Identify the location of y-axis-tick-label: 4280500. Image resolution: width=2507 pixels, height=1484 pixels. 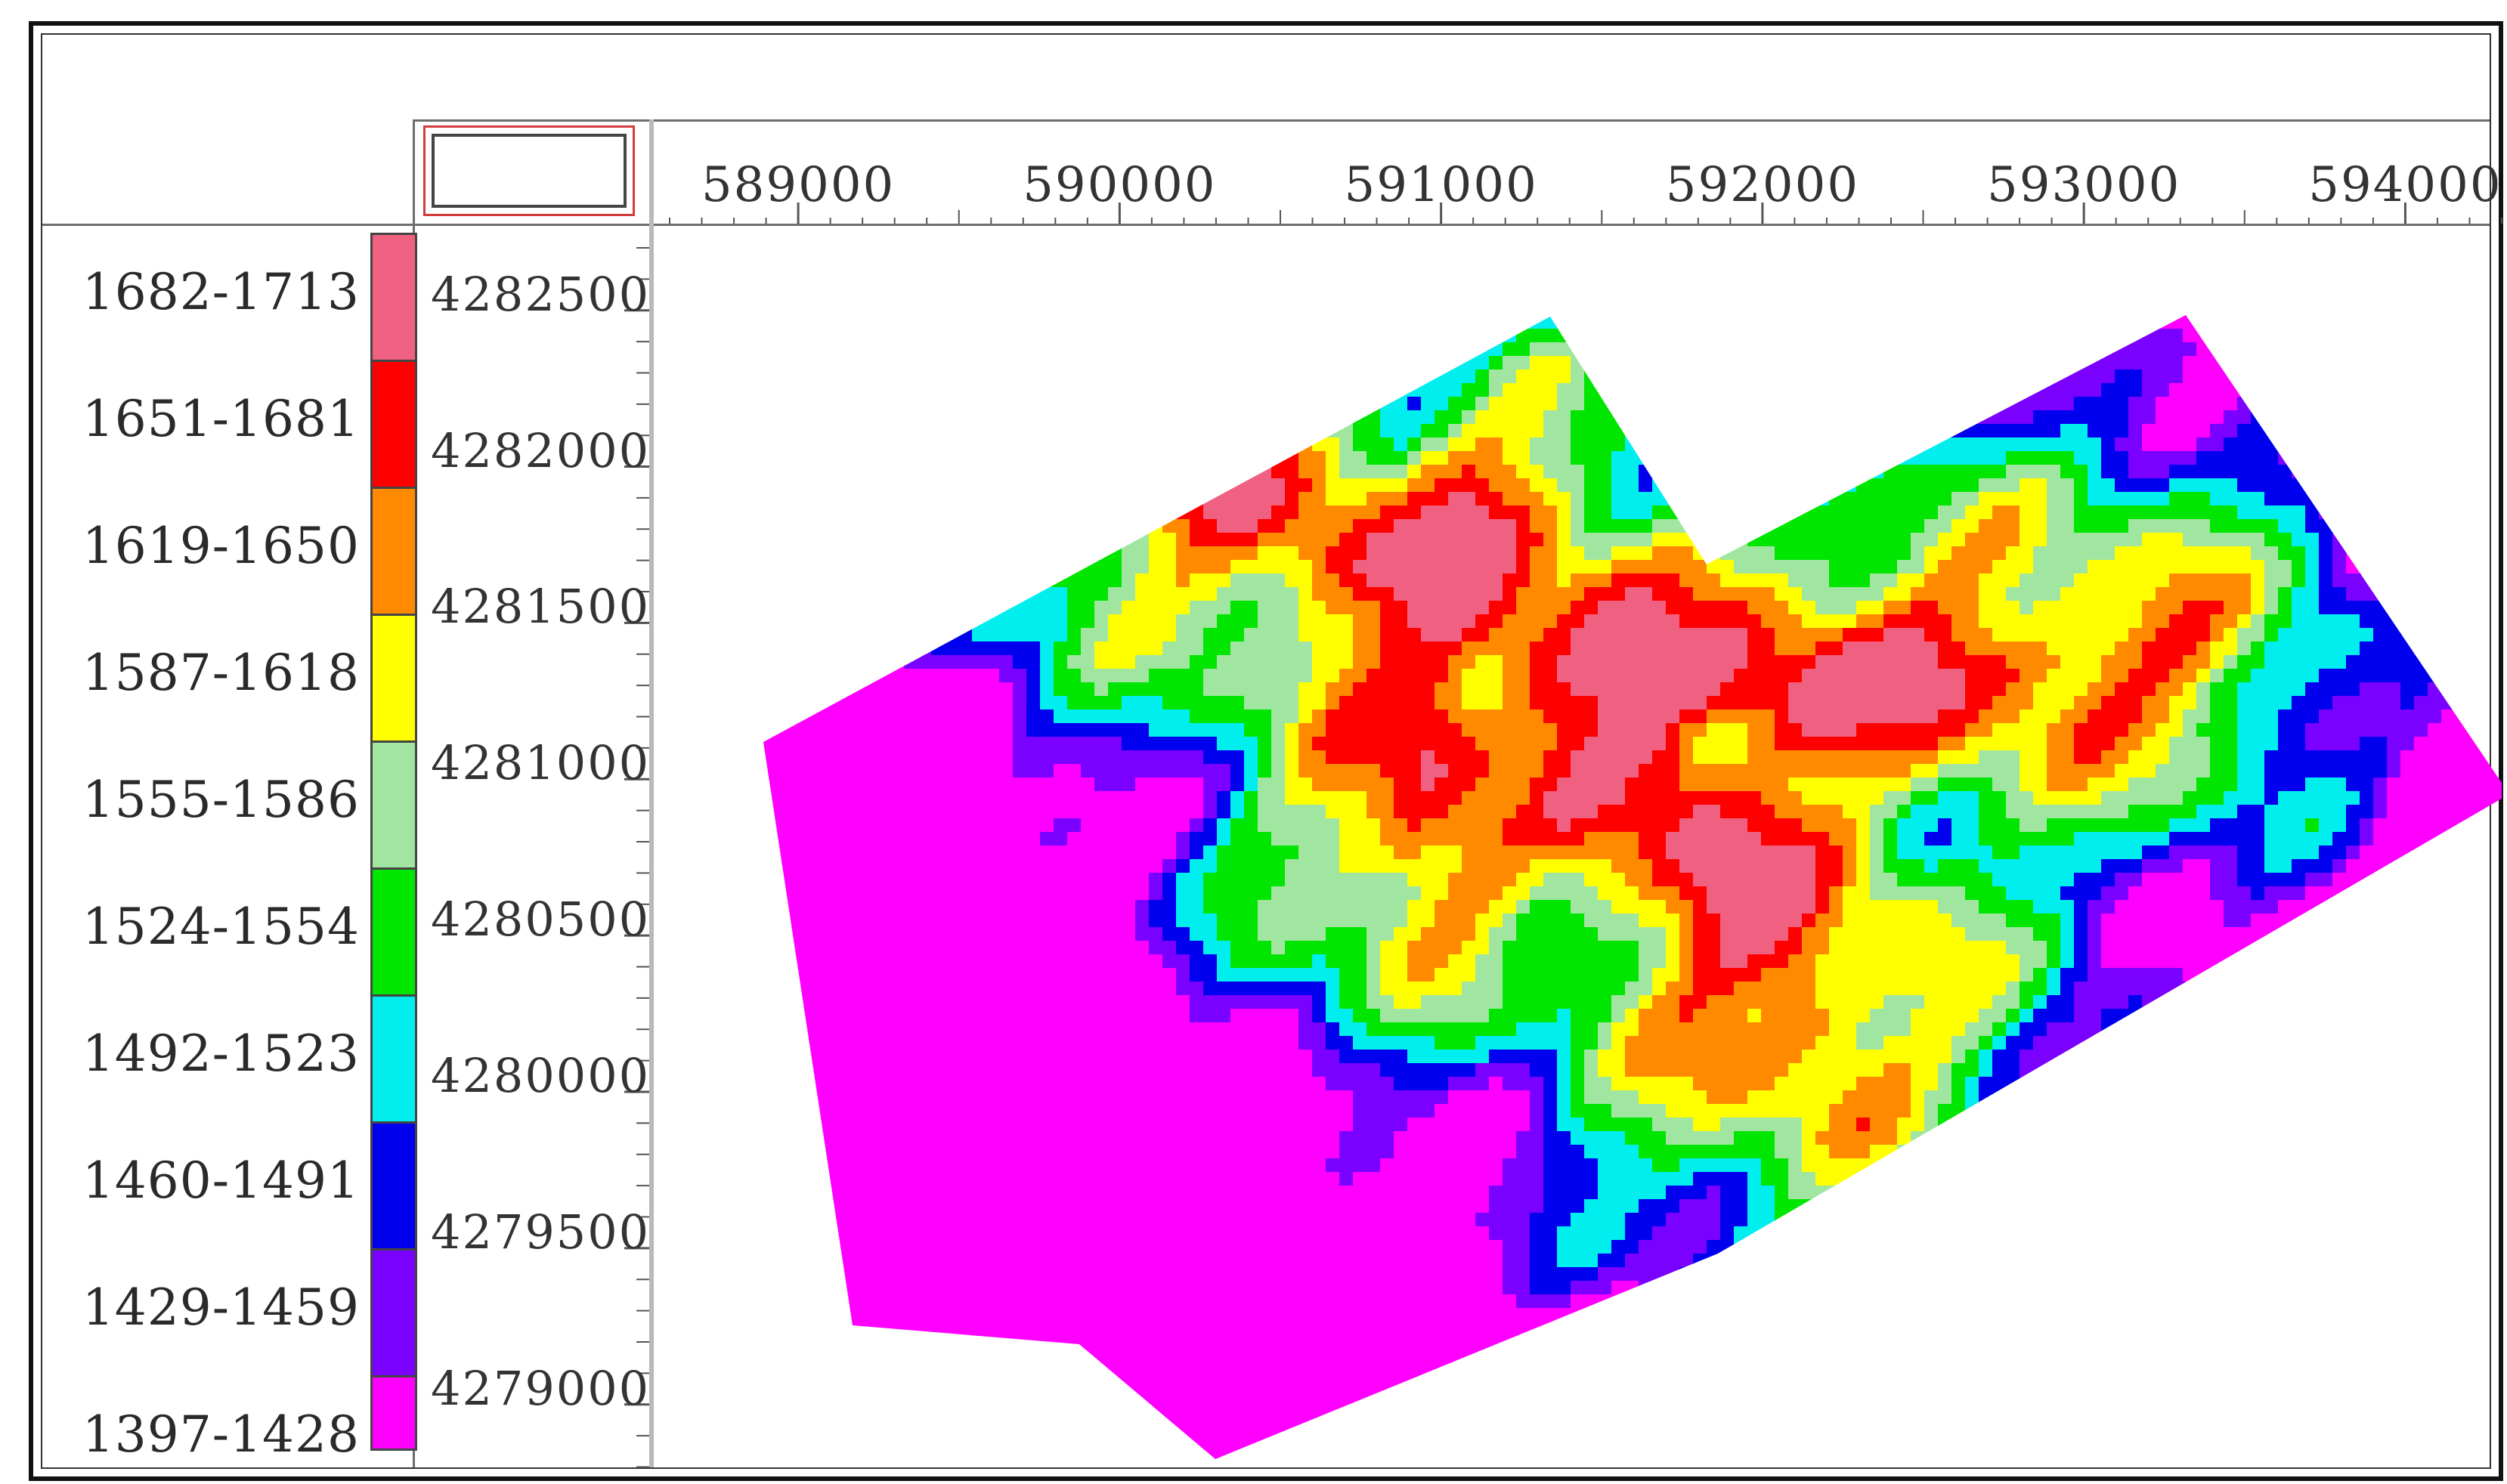
(541, 920).